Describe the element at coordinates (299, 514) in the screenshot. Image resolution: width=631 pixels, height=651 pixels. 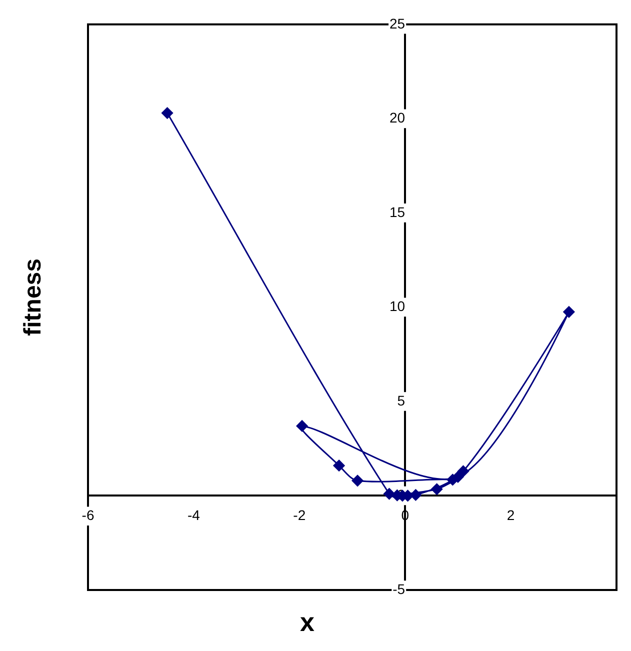
I see `x-tick-label: -2` at that location.